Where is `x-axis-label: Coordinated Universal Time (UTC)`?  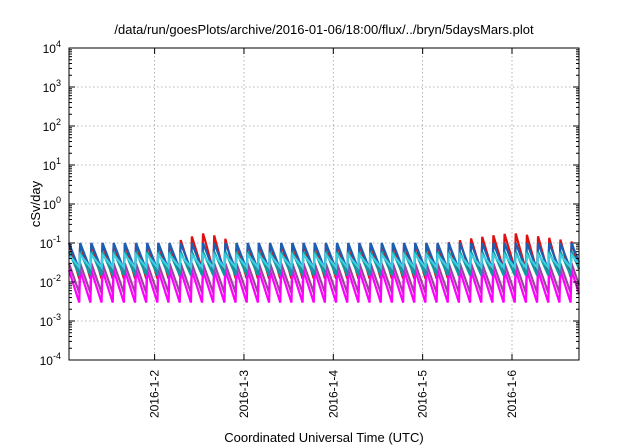
x-axis-label: Coordinated Universal Time (UTC) is located at coordinates (323, 437).